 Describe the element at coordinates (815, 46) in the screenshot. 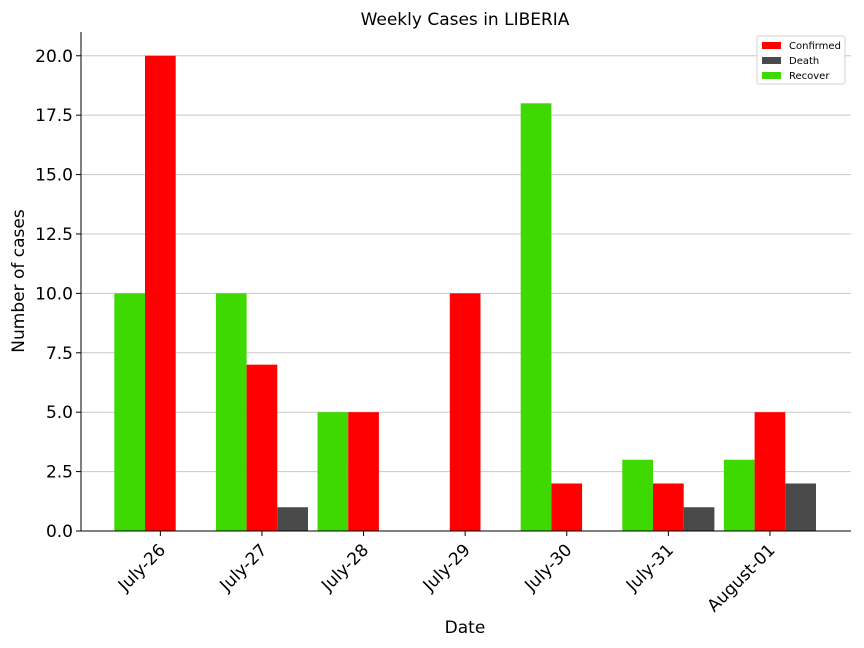

I see `legend-label-confirmed: Confirmed` at that location.